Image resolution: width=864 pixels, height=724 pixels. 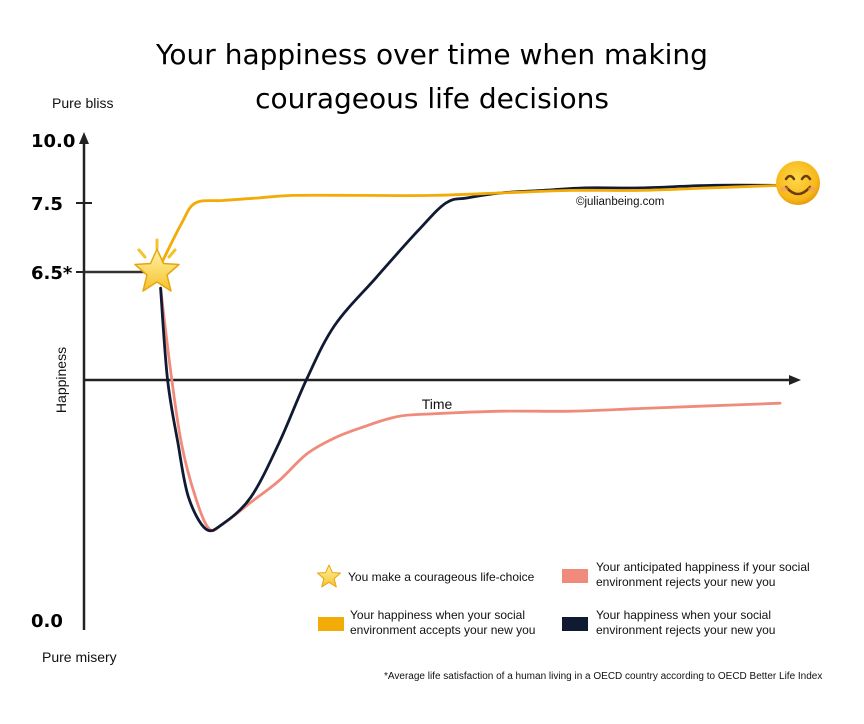 I want to click on smiley-icon, so click(x=798, y=183).